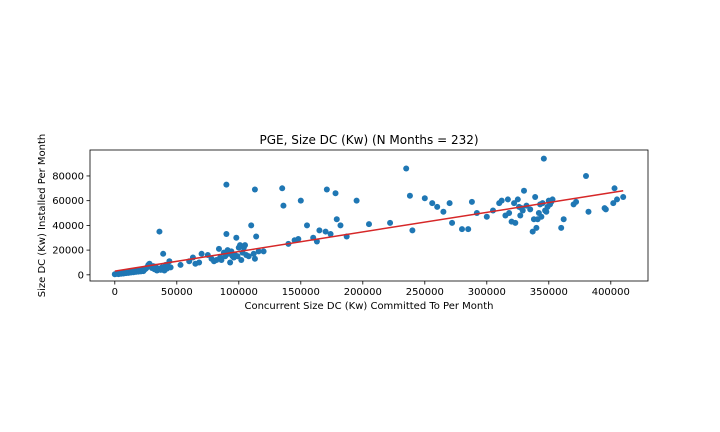  What do you see at coordinates (115, 292) in the screenshot?
I see `x-tick-label: 0` at bounding box center [115, 292].